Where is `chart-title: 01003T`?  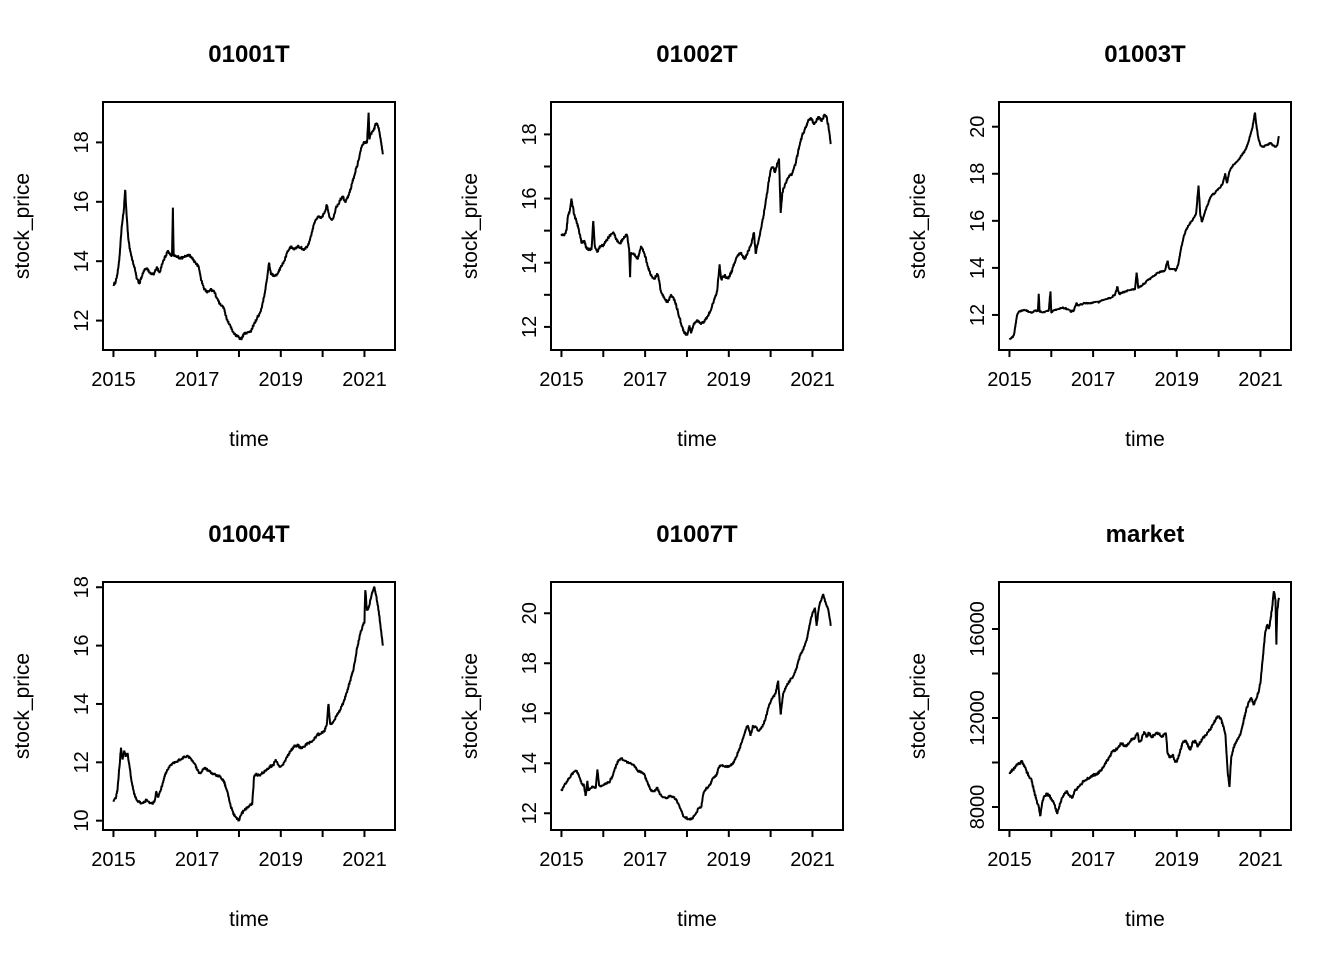 chart-title: 01003T is located at coordinates (1145, 54).